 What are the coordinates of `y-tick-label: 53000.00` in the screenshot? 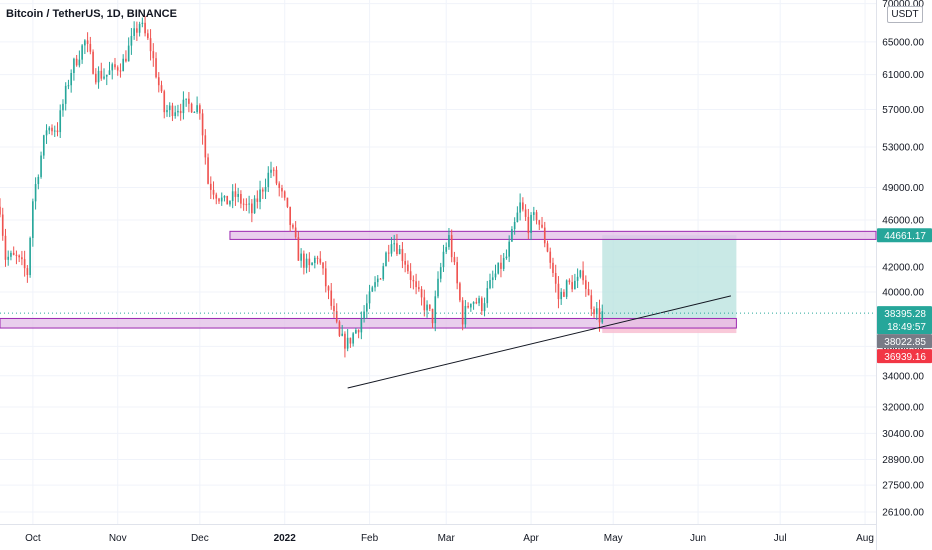 It's located at (903, 148).